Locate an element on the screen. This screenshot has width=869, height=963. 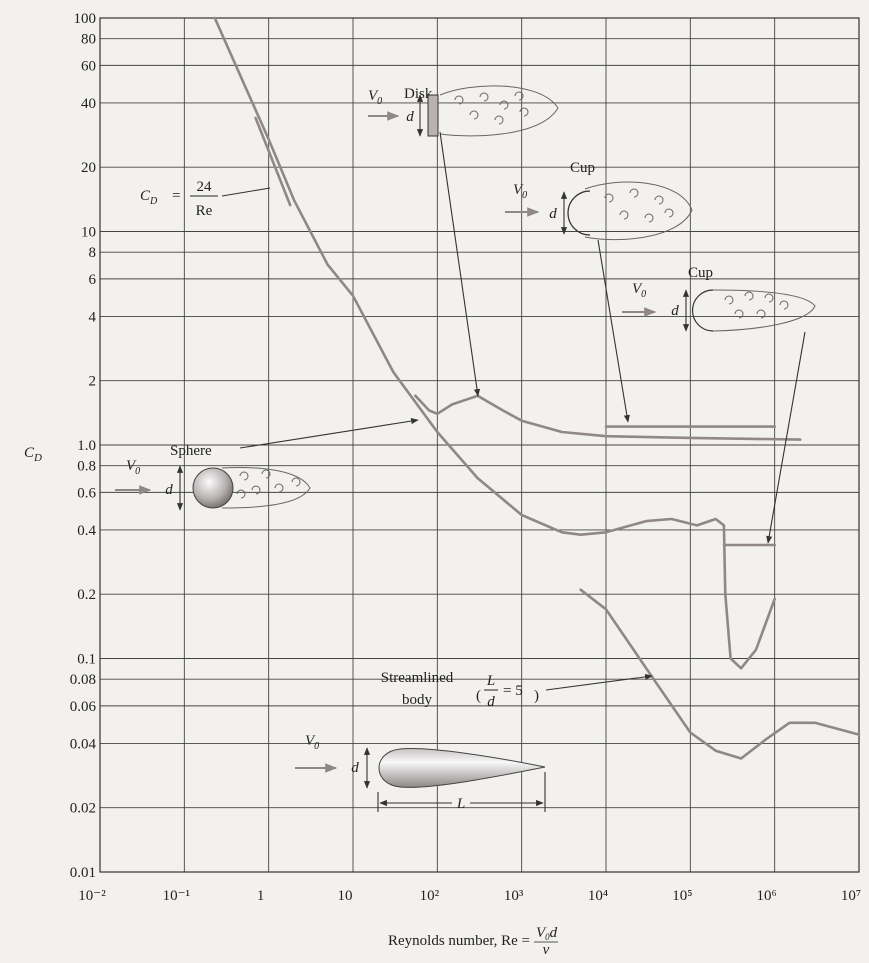
x-axis-label-num-sub: 0 is located at coordinates (547, 937).